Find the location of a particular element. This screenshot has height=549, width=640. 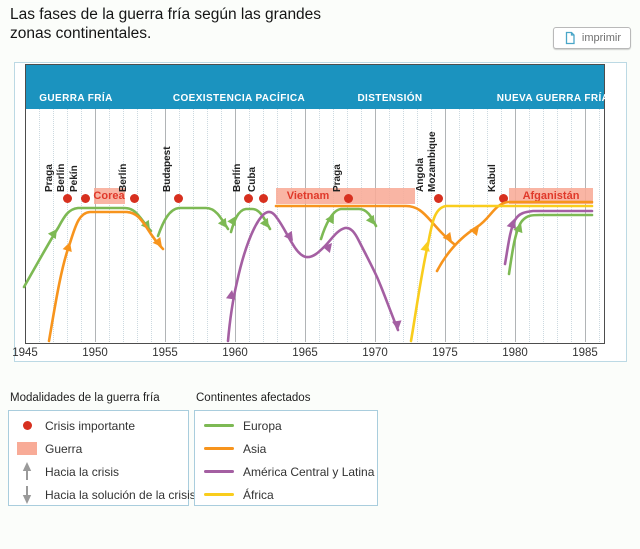

war-band-icon is located at coordinates (27, 448).